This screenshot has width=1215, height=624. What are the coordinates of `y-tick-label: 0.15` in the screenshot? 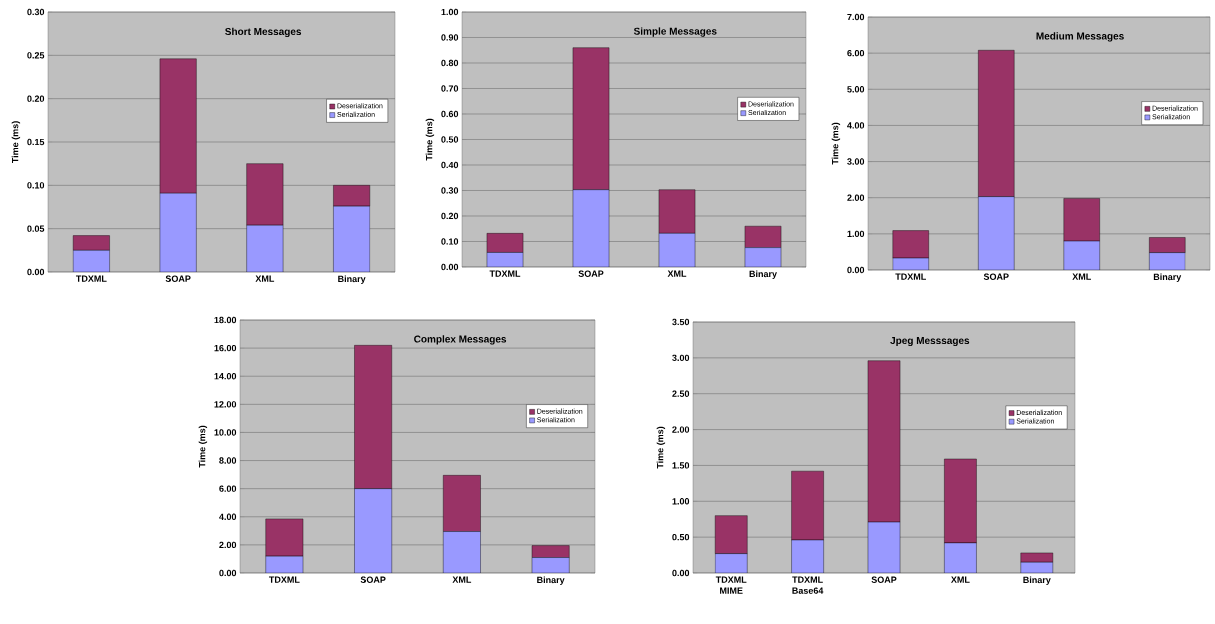 It's located at (36, 142).